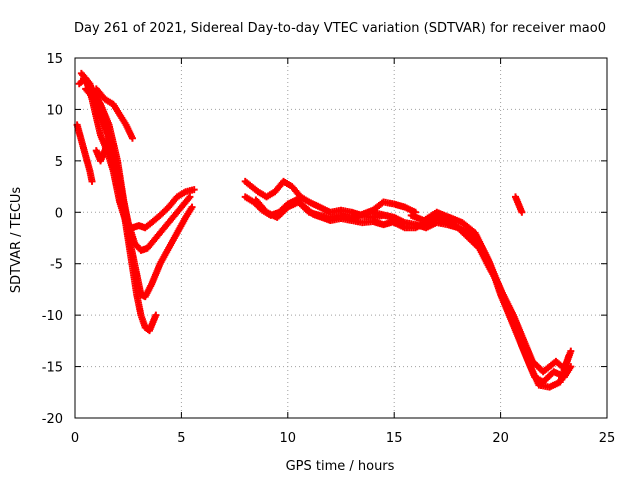 The height and width of the screenshot is (480, 640). Describe the element at coordinates (518, 204) in the screenshot. I see `series-track-n` at that location.